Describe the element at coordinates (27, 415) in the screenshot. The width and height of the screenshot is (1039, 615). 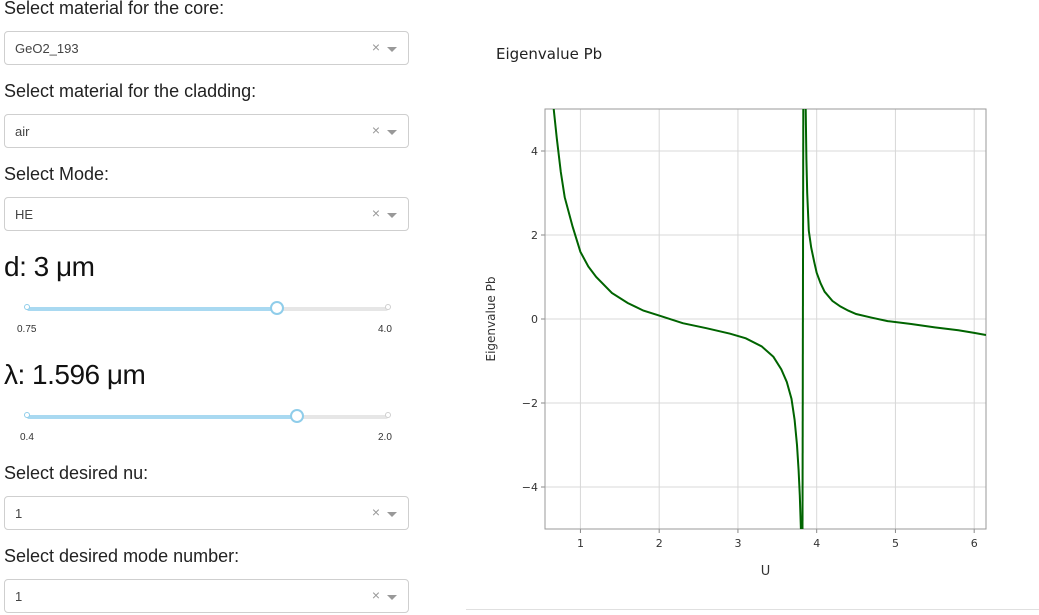
I see `lambda-slider-min-end` at that location.